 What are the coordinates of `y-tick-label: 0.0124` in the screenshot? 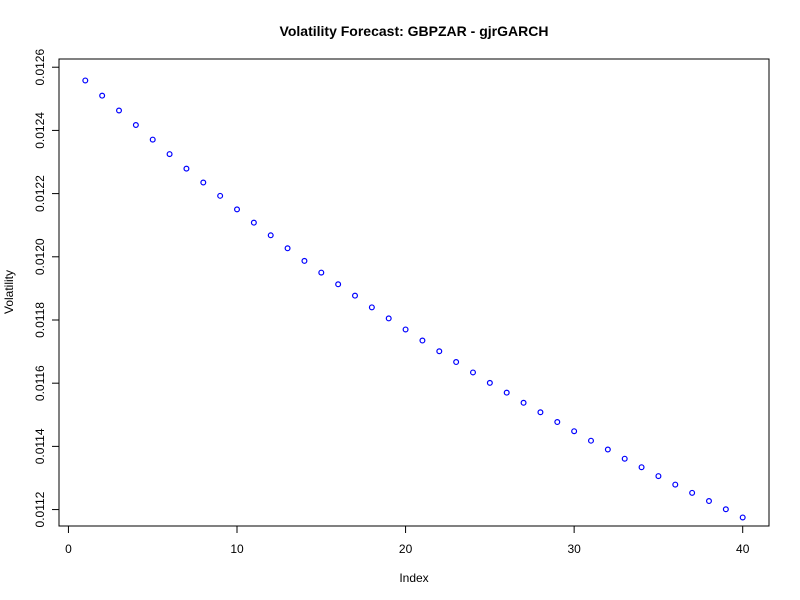 It's located at (40, 130).